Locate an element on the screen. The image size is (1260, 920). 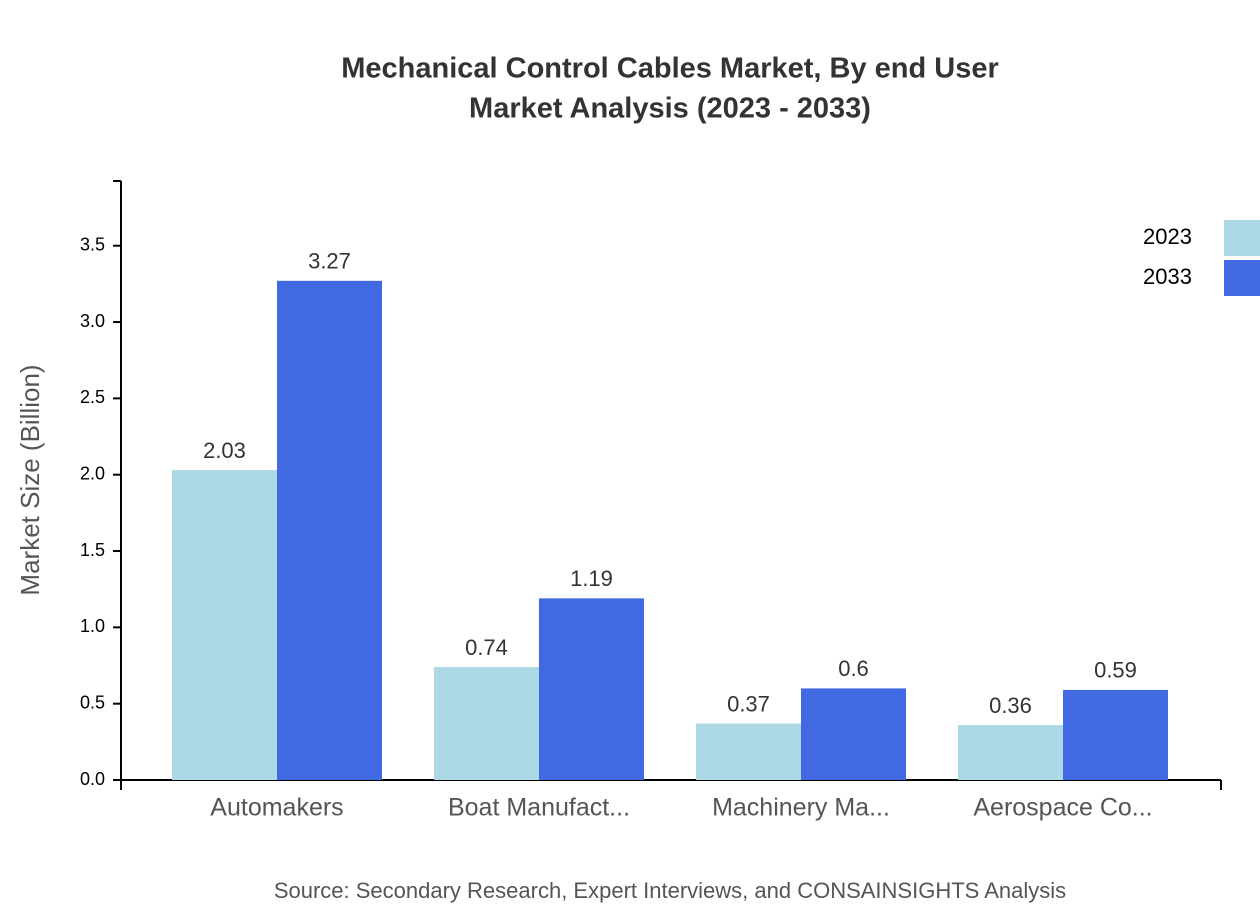
value-label: 3.27 is located at coordinates (329, 261).